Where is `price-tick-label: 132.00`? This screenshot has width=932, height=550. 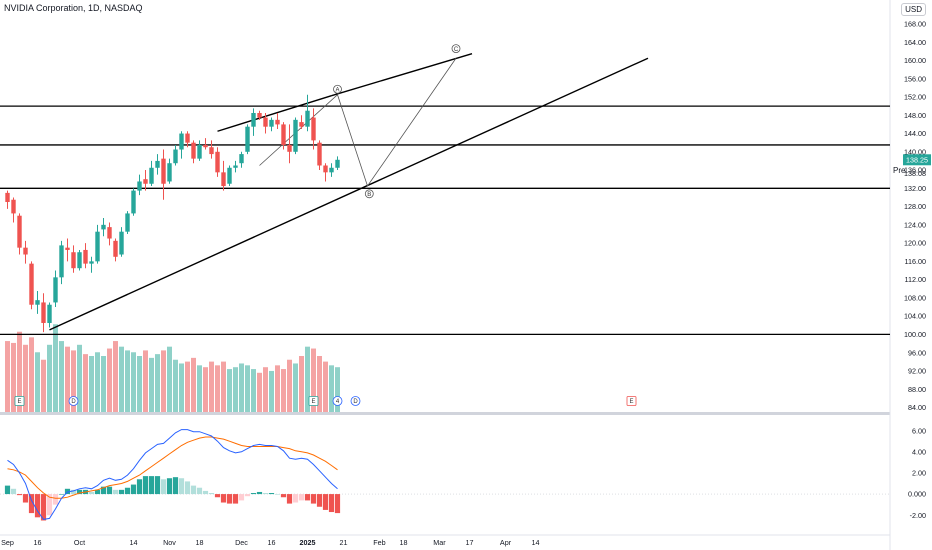
price-tick-label: 132.00 is located at coordinates (915, 188).